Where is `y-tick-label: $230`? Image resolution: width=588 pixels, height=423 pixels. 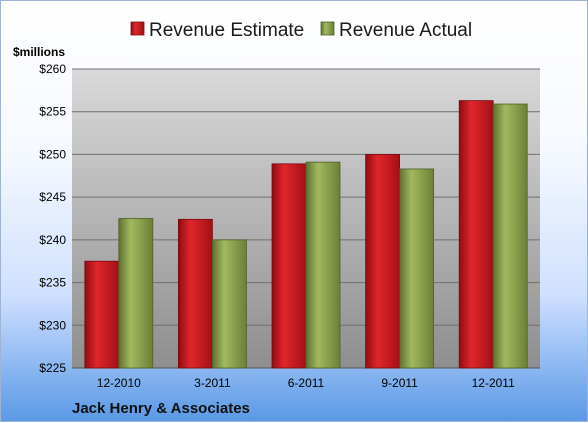 y-tick-label: $230 is located at coordinates (52, 325).